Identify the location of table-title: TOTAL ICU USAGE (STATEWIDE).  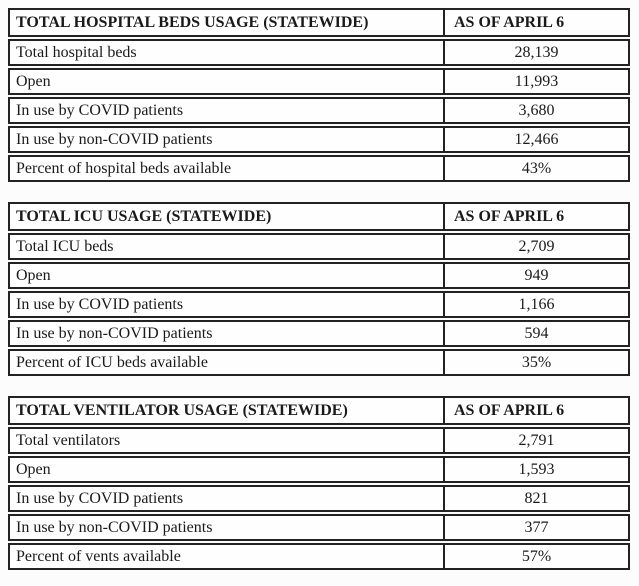
(227, 216).